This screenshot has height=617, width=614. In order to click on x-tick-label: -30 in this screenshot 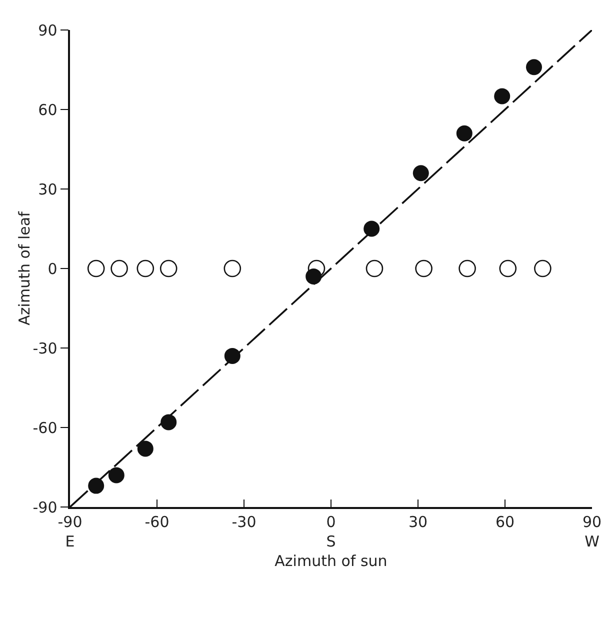, I will do `click(244, 521)`.